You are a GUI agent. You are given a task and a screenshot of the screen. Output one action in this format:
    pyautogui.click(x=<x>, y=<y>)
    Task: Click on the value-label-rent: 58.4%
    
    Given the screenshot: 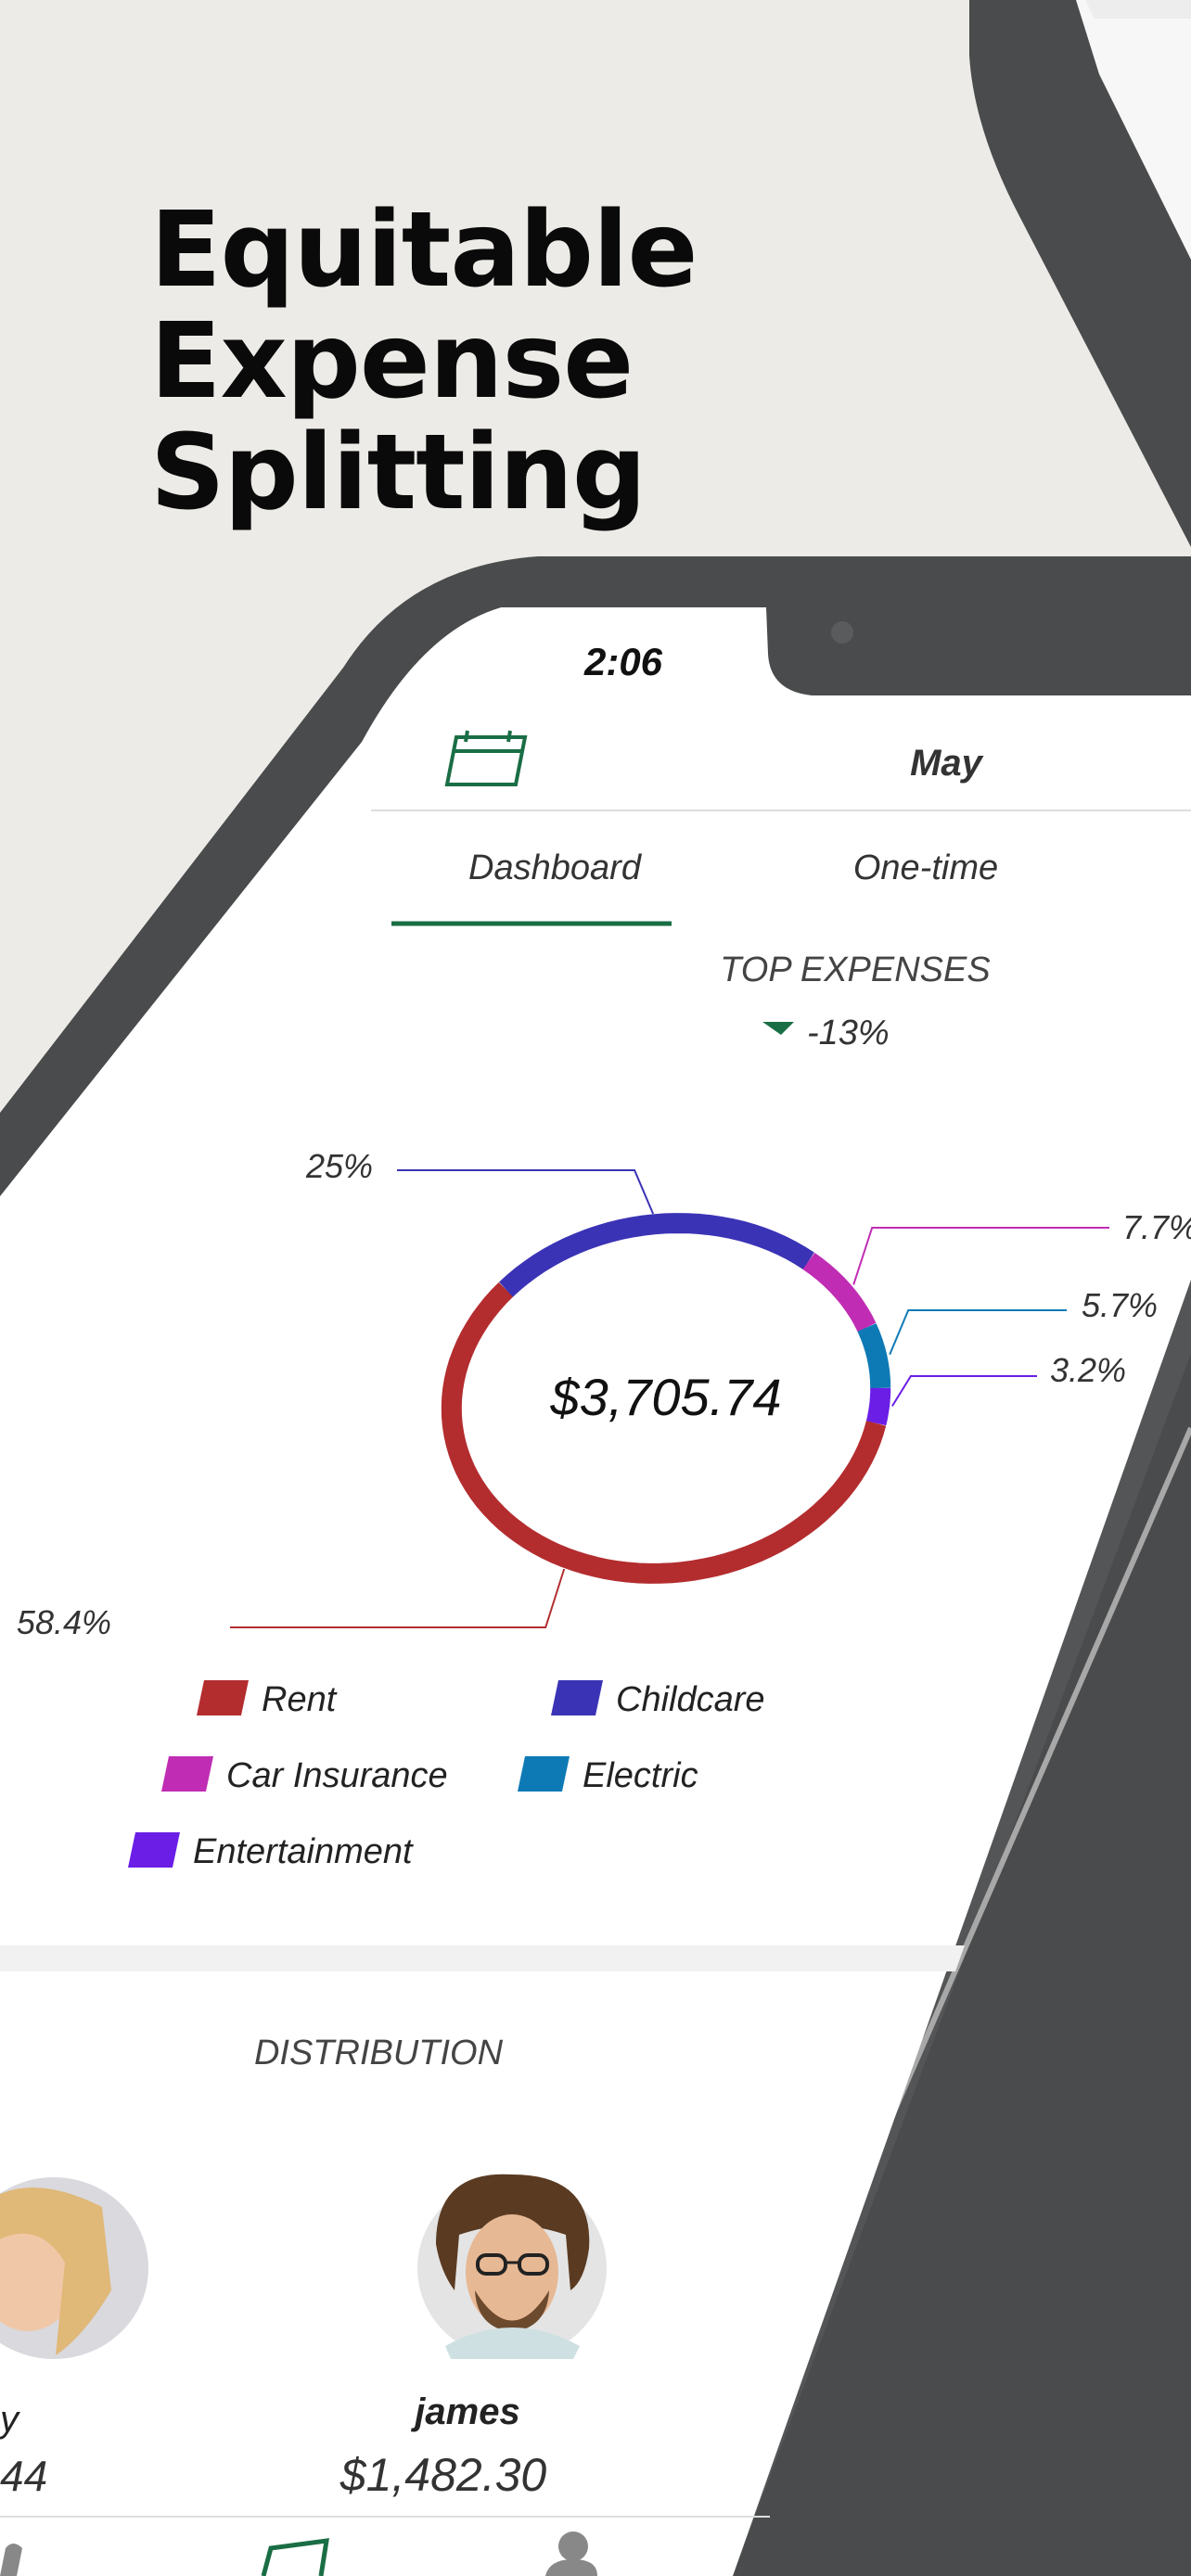 What is the action you would take?
    pyautogui.click(x=64, y=1622)
    